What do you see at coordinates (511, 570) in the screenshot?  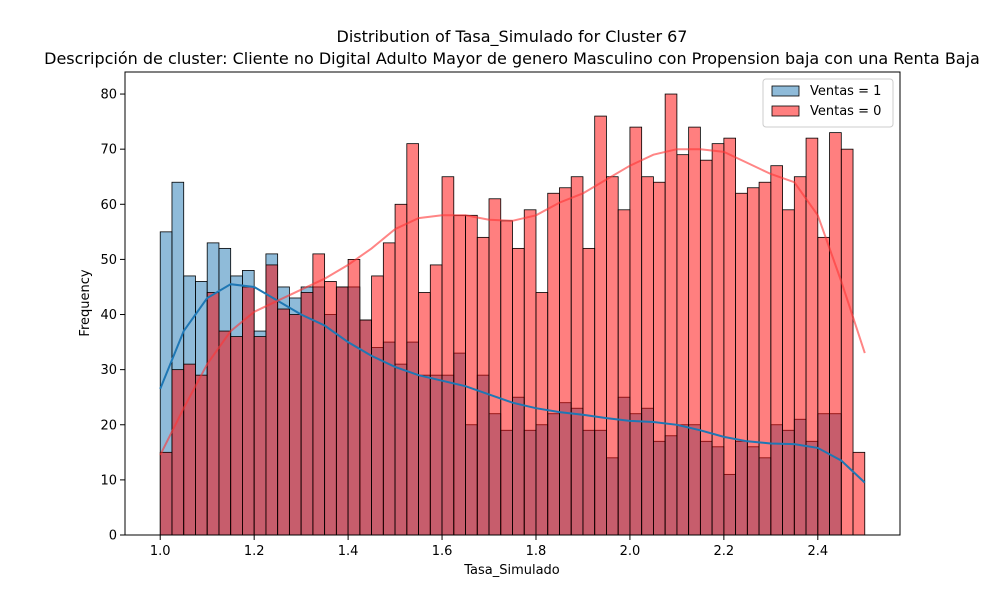 I see `x-axis-label: Tasa_Simulado` at bounding box center [511, 570].